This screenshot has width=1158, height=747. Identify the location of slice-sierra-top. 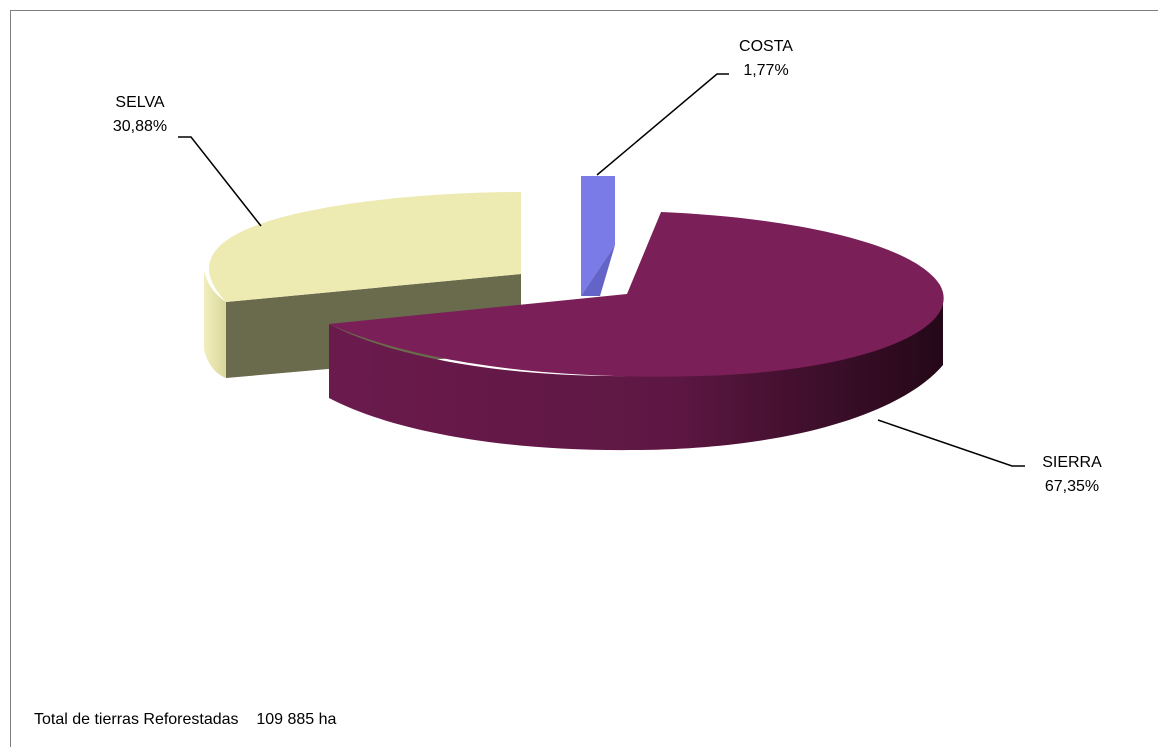
(636, 294).